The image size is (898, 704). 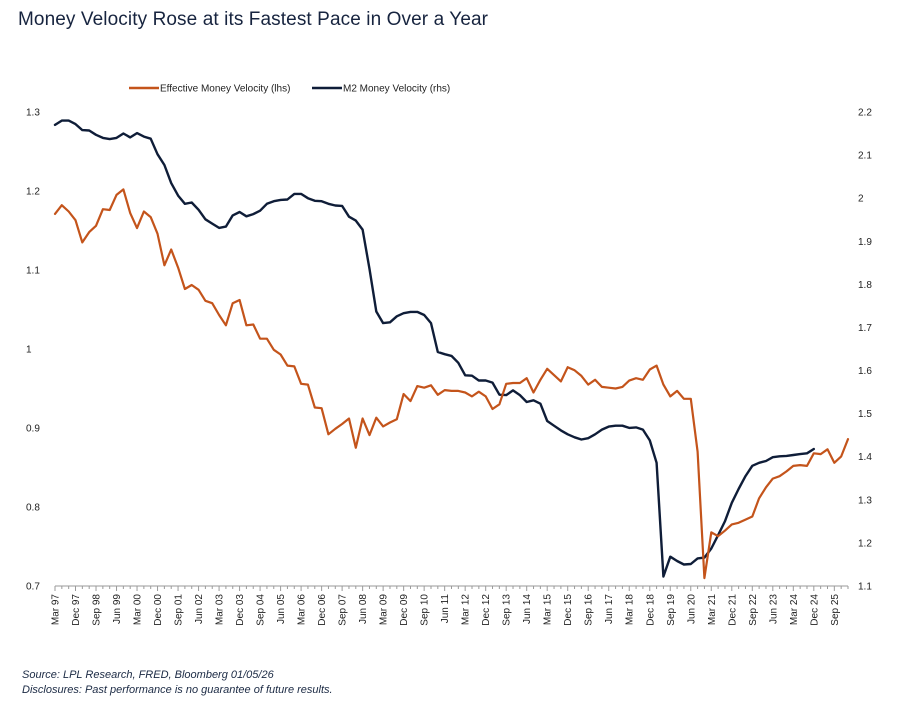 What do you see at coordinates (609, 609) in the screenshot?
I see `x-tick-label: Jun 17` at bounding box center [609, 609].